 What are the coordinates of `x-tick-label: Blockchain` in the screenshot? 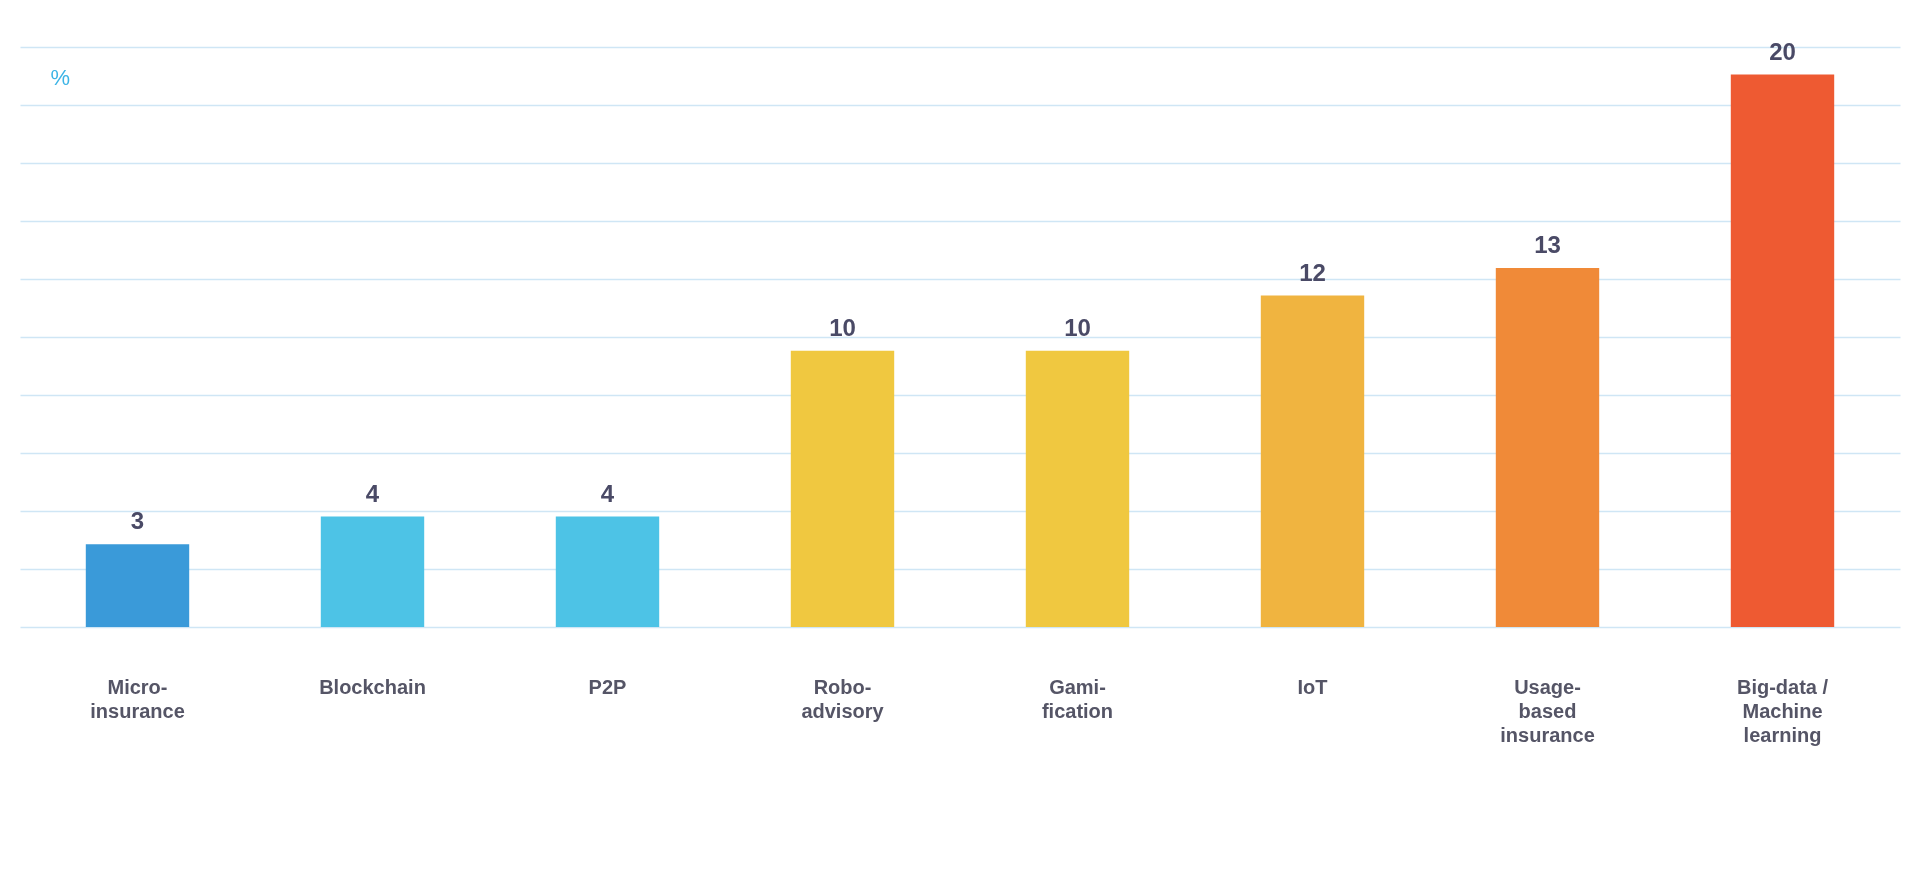 It's located at (372, 686).